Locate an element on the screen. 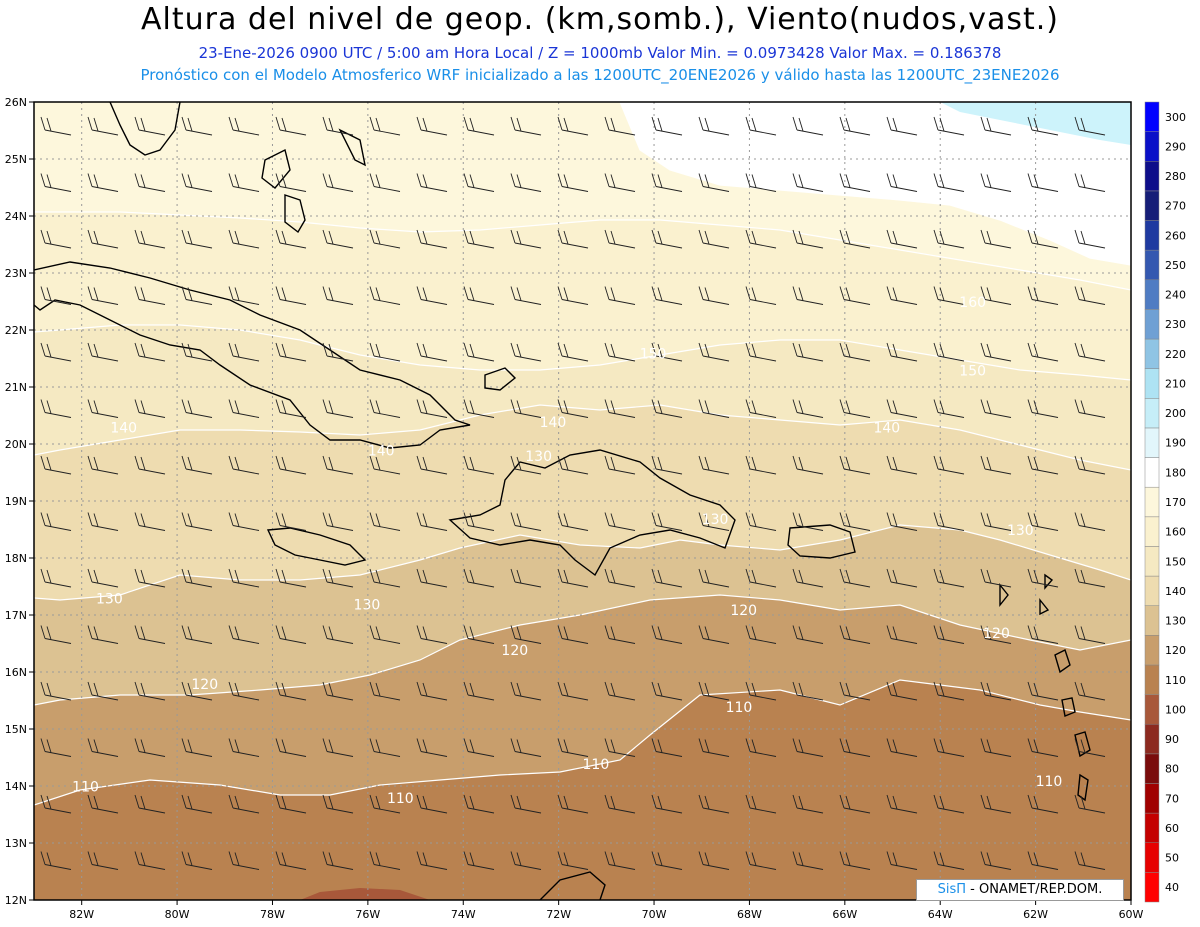 This screenshot has height=927, width=1200. colorbar-label: 160 is located at coordinates (1175, 532).